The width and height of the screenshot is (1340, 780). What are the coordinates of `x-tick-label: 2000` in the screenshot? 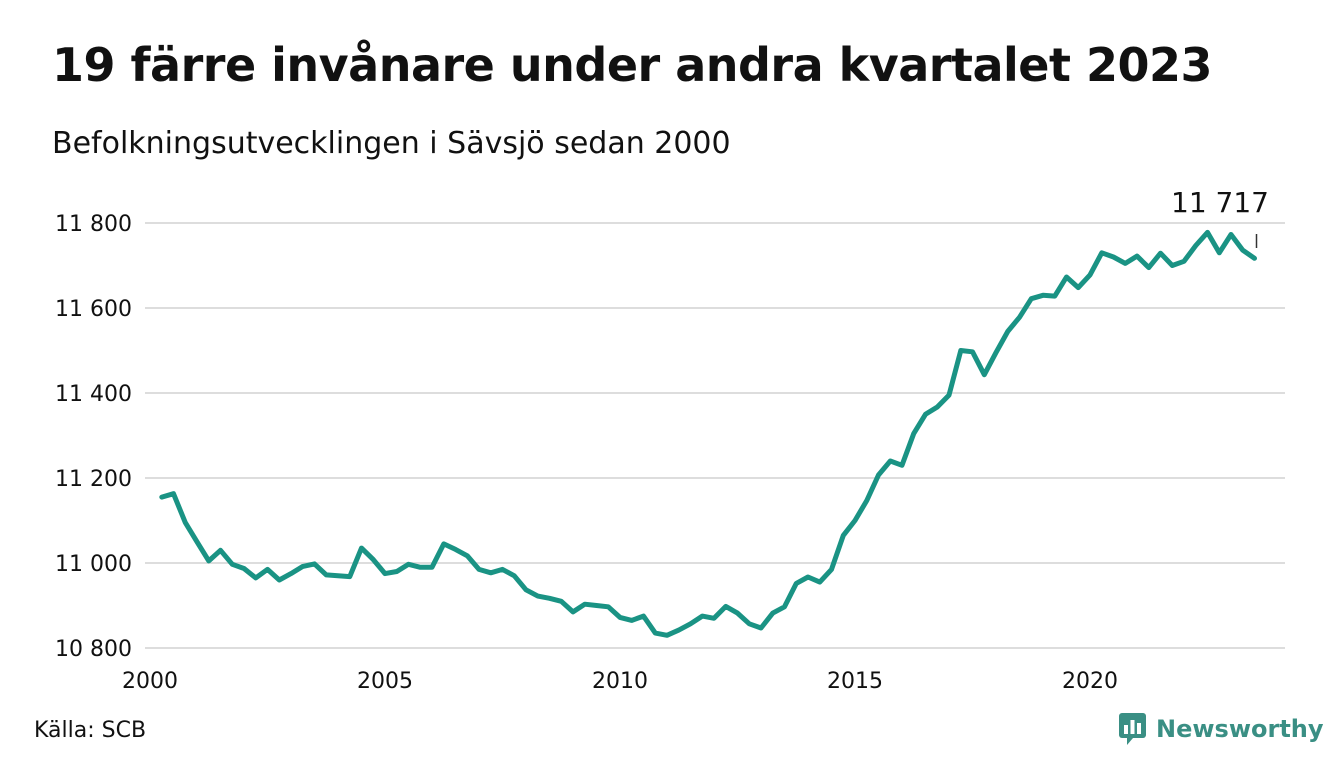 It's located at (150, 681).